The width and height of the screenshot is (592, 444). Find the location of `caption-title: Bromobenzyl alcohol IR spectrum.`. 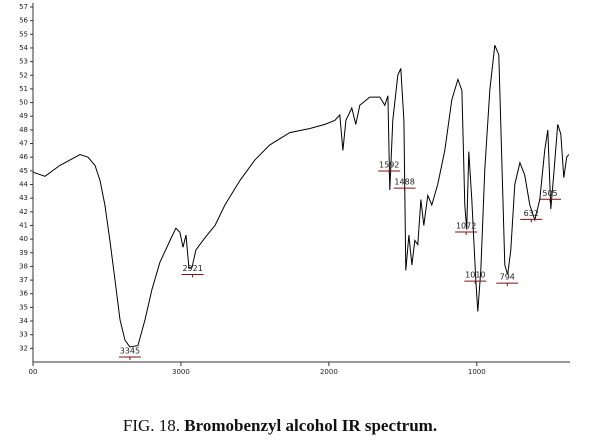

caption-title: Bromobenzyl alcohol IR spectrum. is located at coordinates (311, 425).